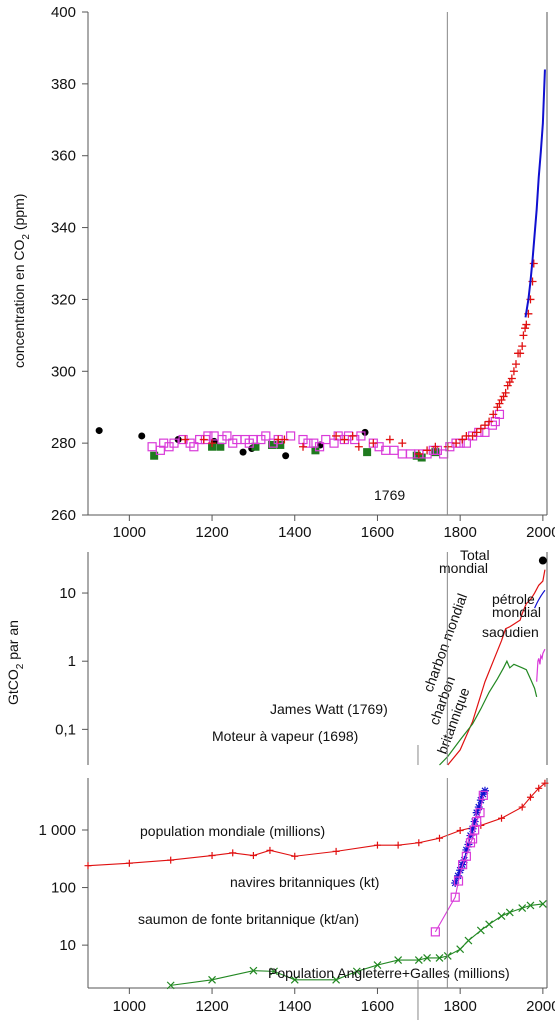  I want to click on top-ytick-label: 280, so click(63, 443).